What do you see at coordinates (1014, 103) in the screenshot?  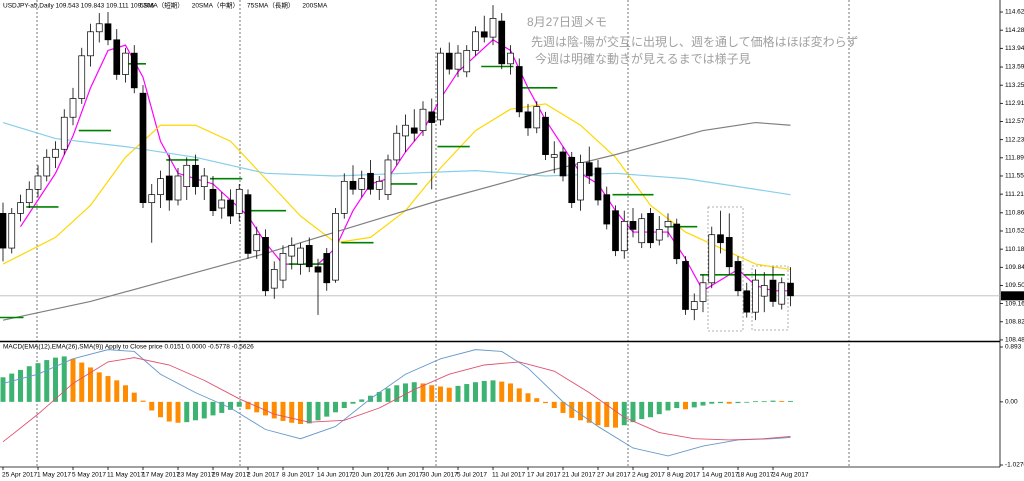 I see `y-tick-label: 112.910` at bounding box center [1014, 103].